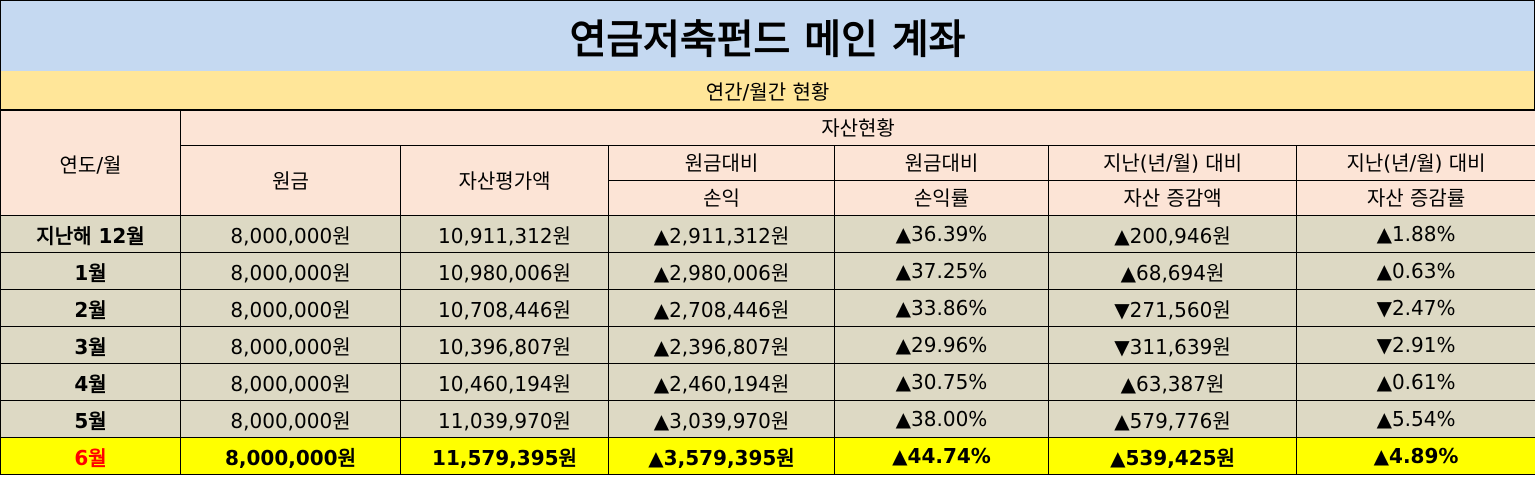  What do you see at coordinates (90, 308) in the screenshot?
I see `month-cell: 2월` at bounding box center [90, 308].